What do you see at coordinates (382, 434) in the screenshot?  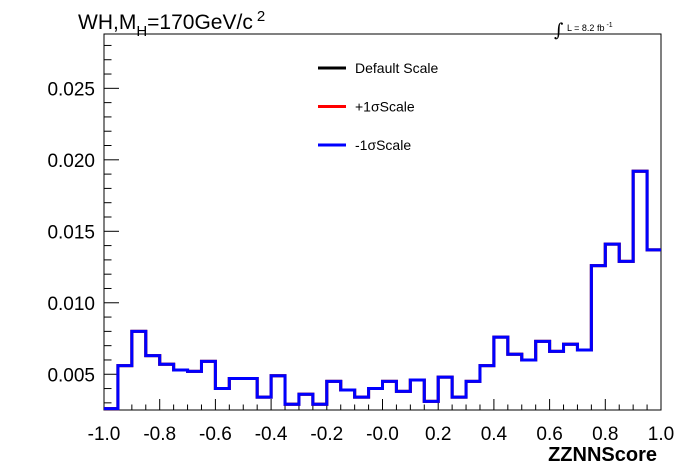 I see `x-tick-label: -0.0` at bounding box center [382, 434].